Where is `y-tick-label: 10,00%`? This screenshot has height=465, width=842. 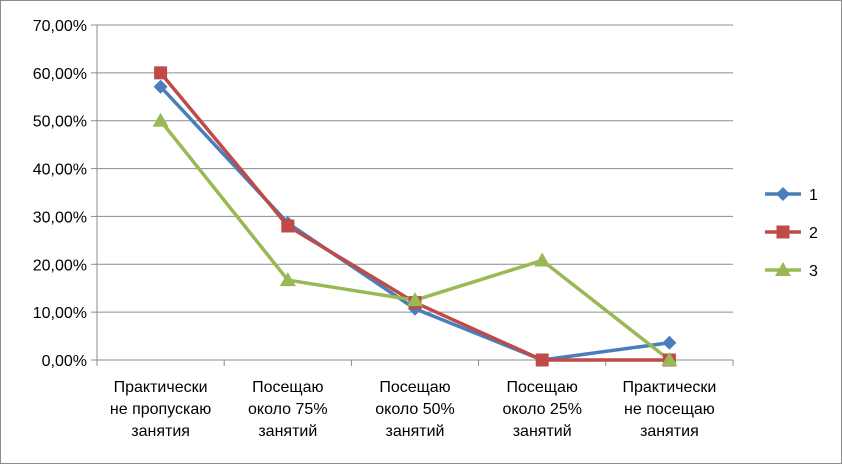
y-tick-label: 10,00% is located at coordinates (60, 313).